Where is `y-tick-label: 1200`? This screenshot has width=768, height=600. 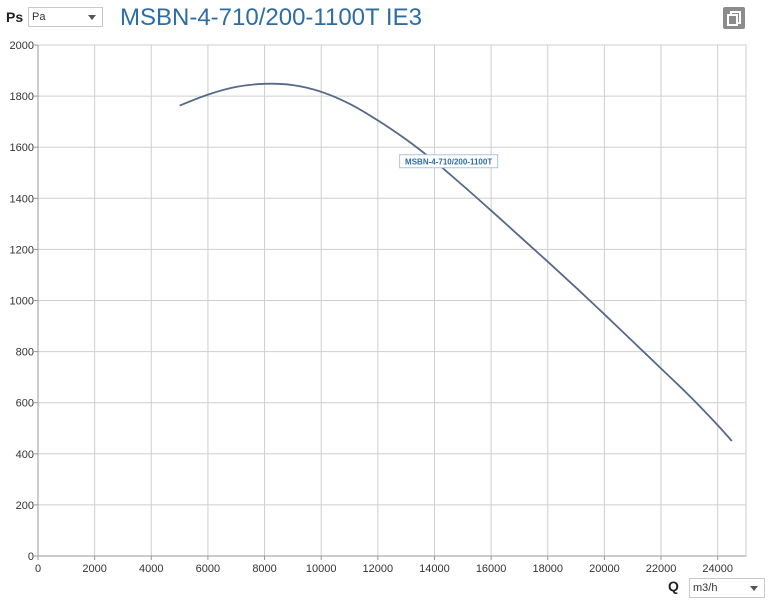 y-tick-label: 1200 is located at coordinates (22, 250).